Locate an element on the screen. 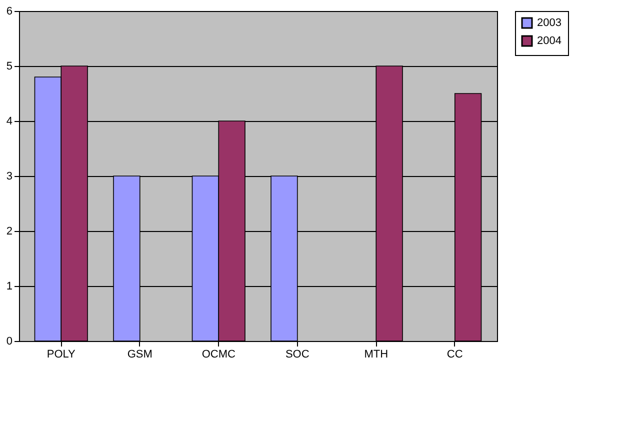 The width and height of the screenshot is (623, 442). y-tick-label: 2 is located at coordinates (9, 232).